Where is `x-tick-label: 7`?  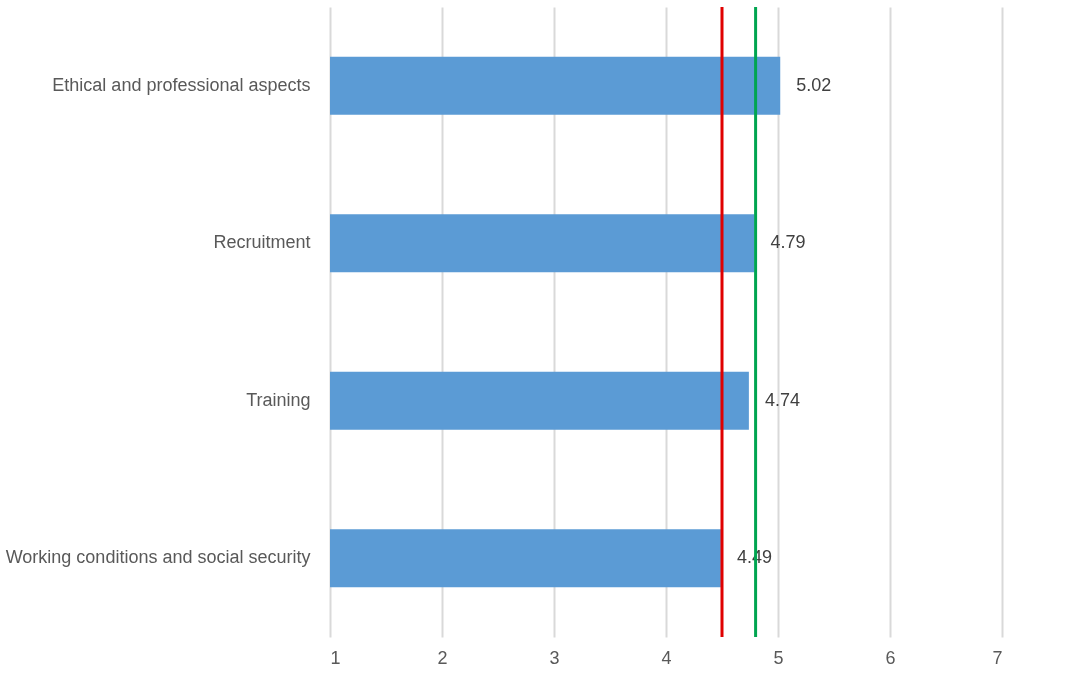
x-tick-label: 7 is located at coordinates (997, 657).